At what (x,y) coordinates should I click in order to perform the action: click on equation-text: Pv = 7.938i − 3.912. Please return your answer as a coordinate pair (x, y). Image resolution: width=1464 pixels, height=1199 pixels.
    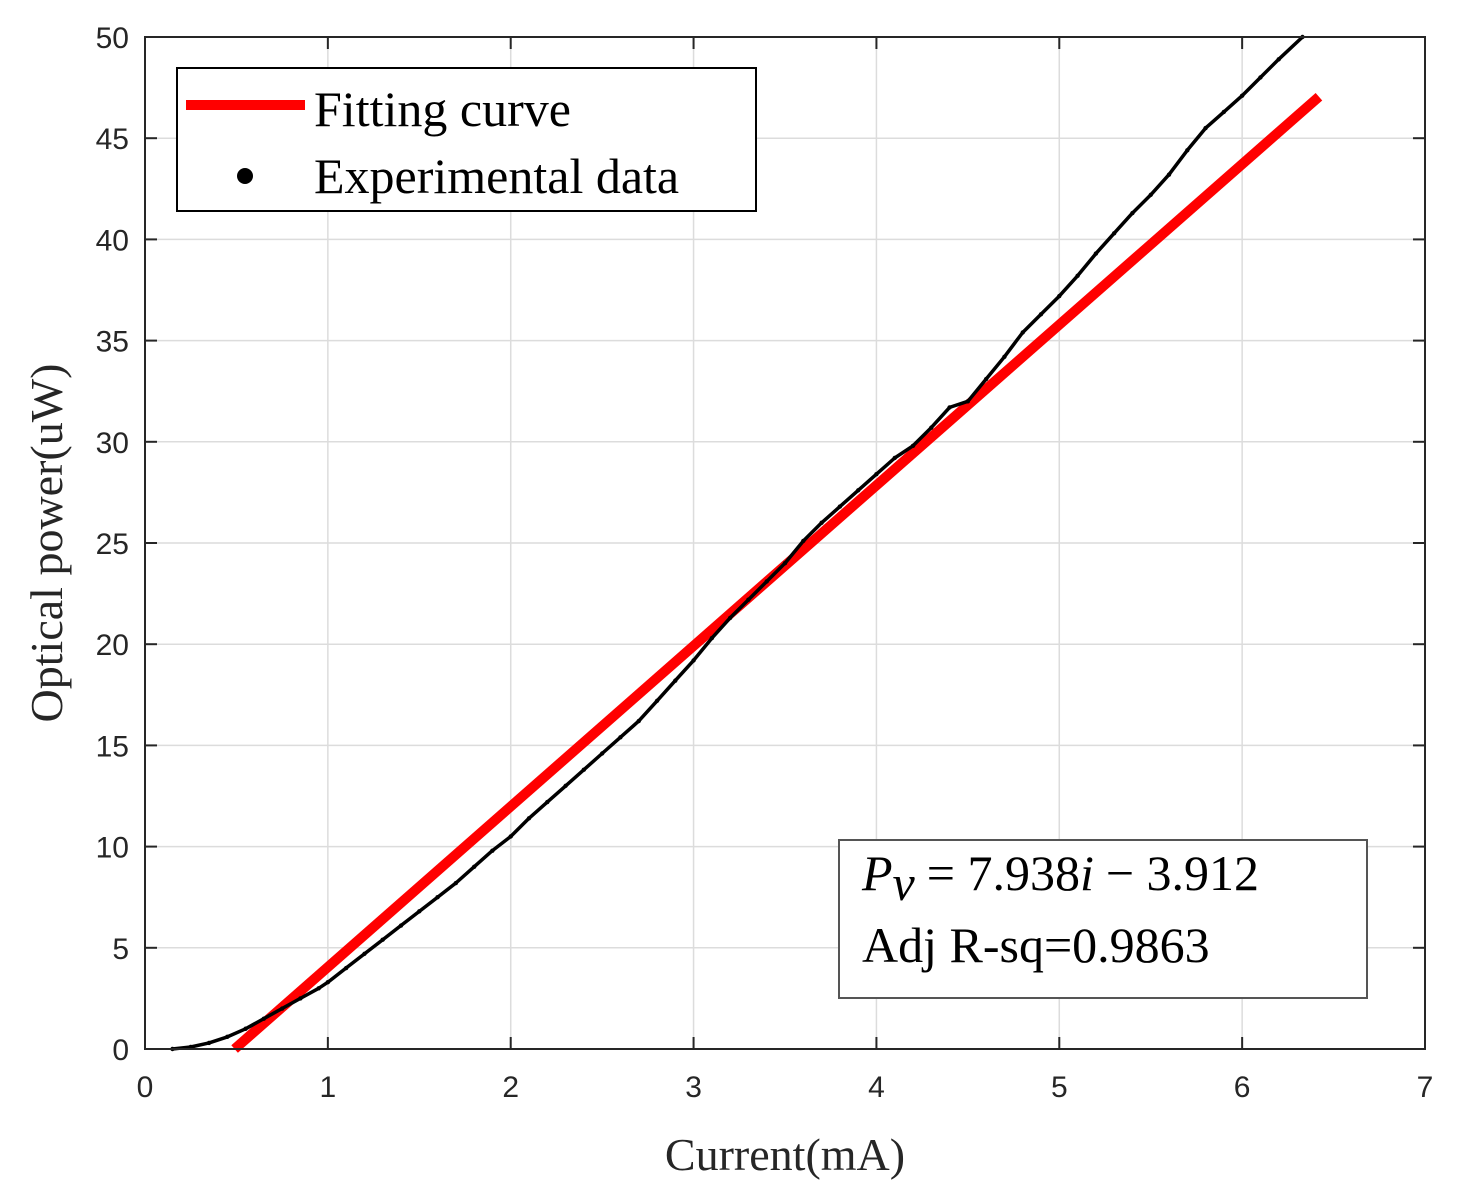
    Looking at the image, I should click on (1060, 878).